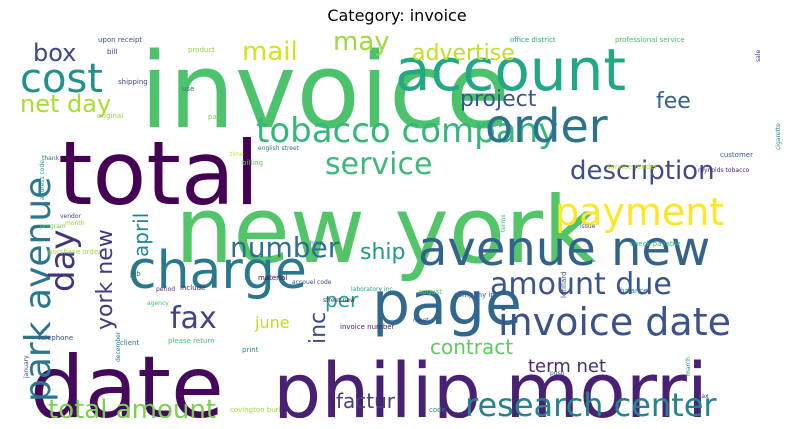 The height and width of the screenshot is (429, 794). I want to click on word-address-code: address code, so click(42, 180).